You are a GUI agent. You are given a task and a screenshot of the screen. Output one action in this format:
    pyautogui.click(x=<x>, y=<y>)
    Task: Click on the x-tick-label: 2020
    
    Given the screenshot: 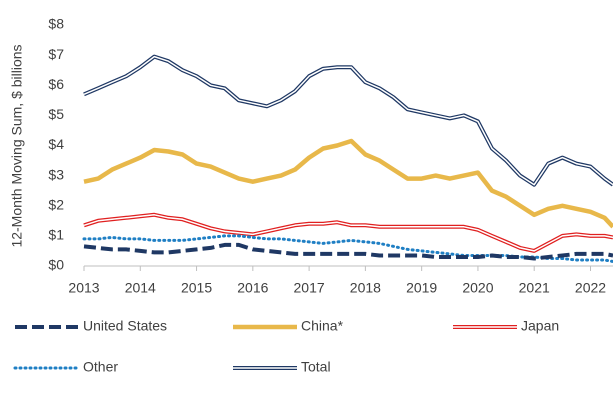 What is the action you would take?
    pyautogui.click(x=477, y=288)
    